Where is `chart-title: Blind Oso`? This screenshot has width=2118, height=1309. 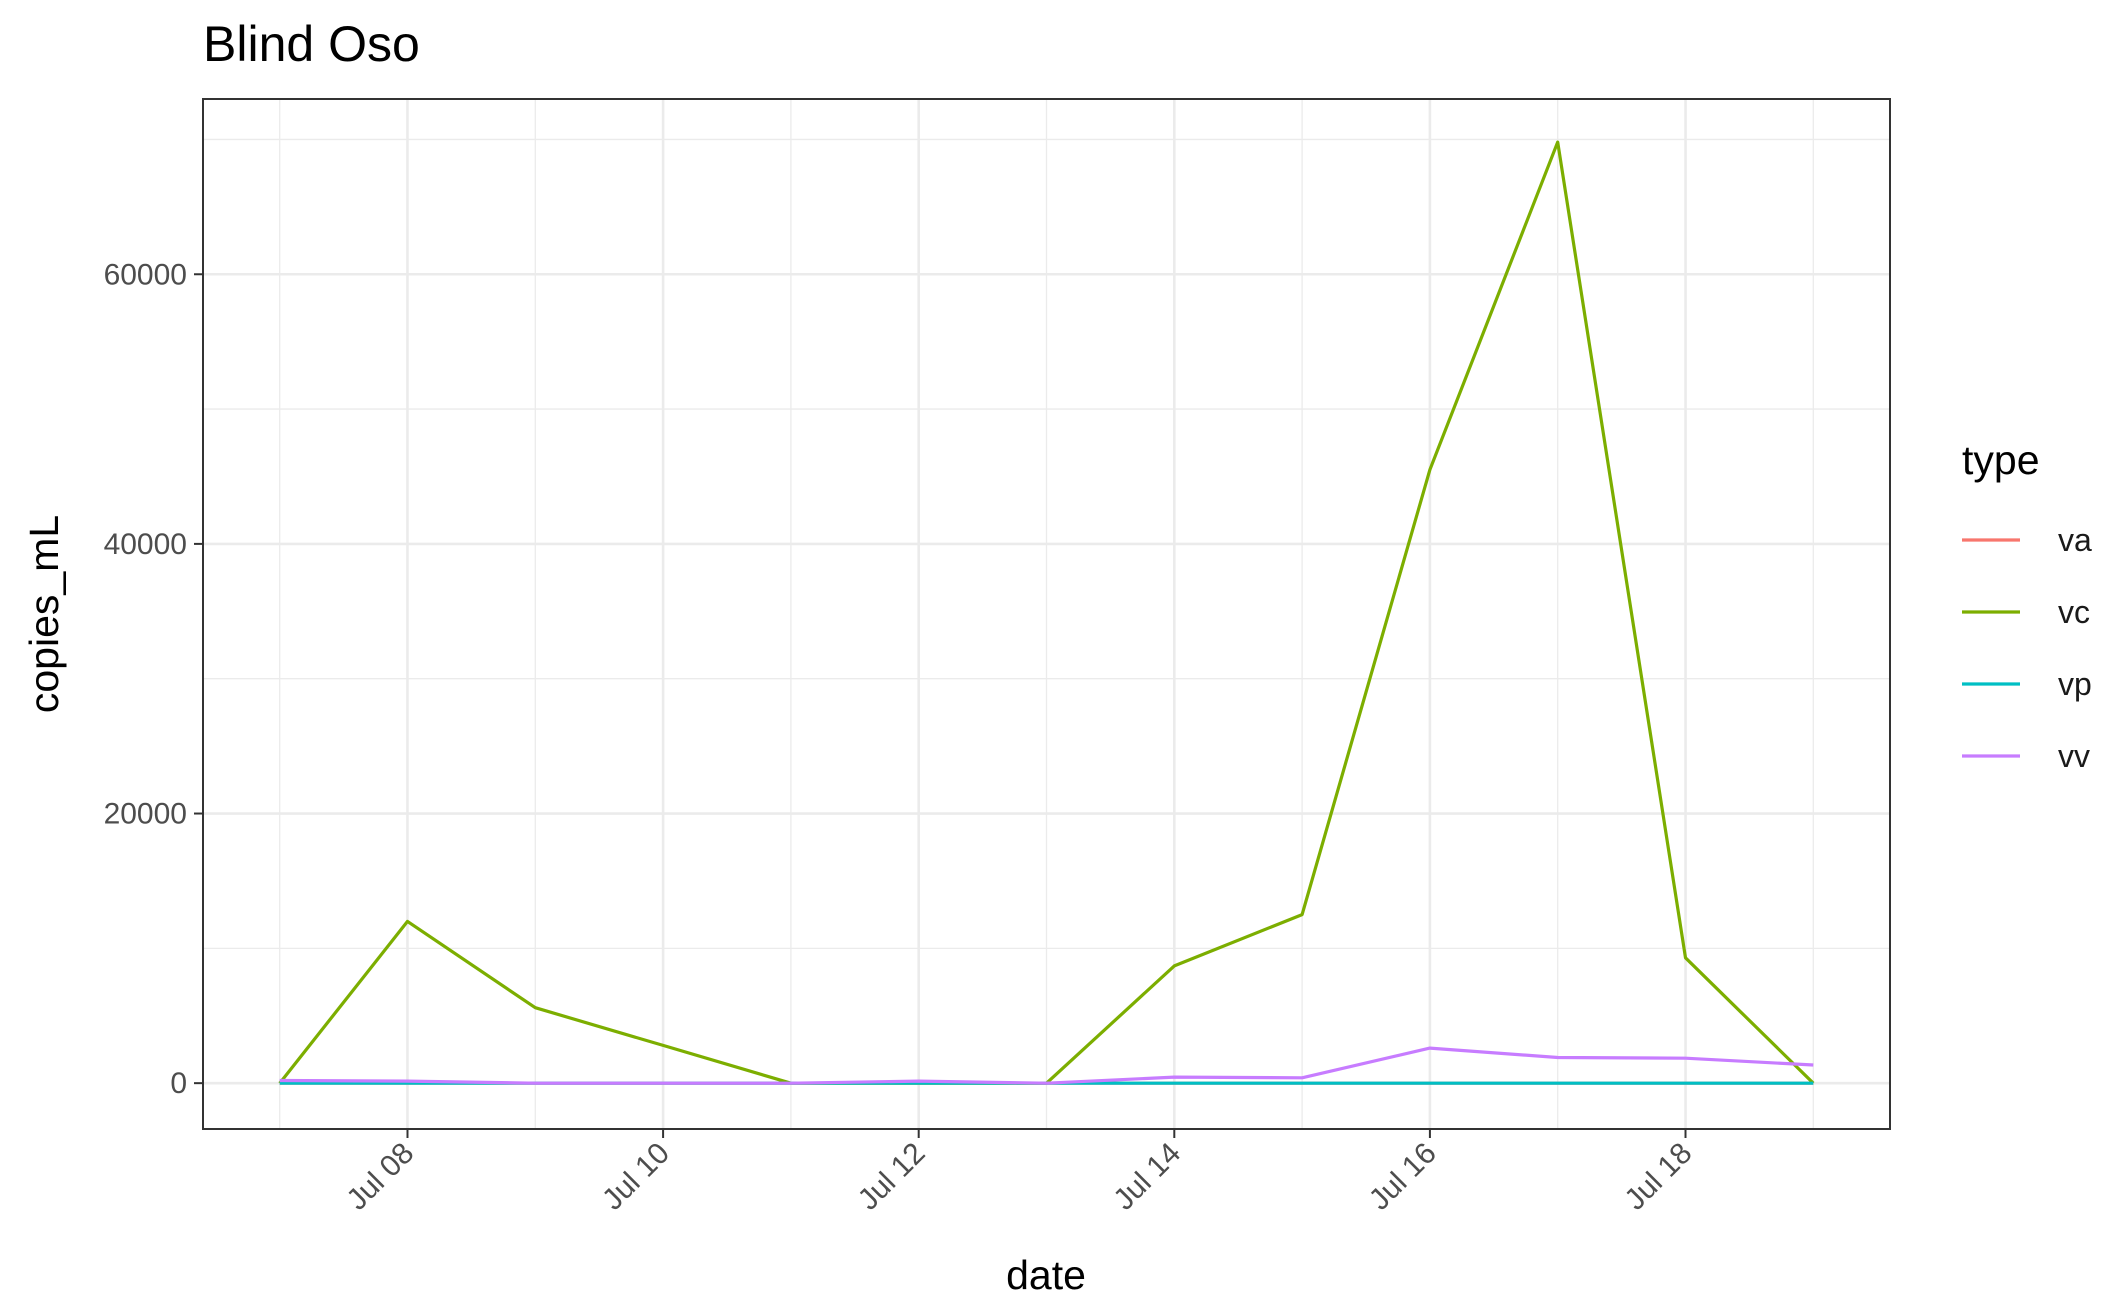
chart-title: Blind Oso is located at coordinates (311, 44).